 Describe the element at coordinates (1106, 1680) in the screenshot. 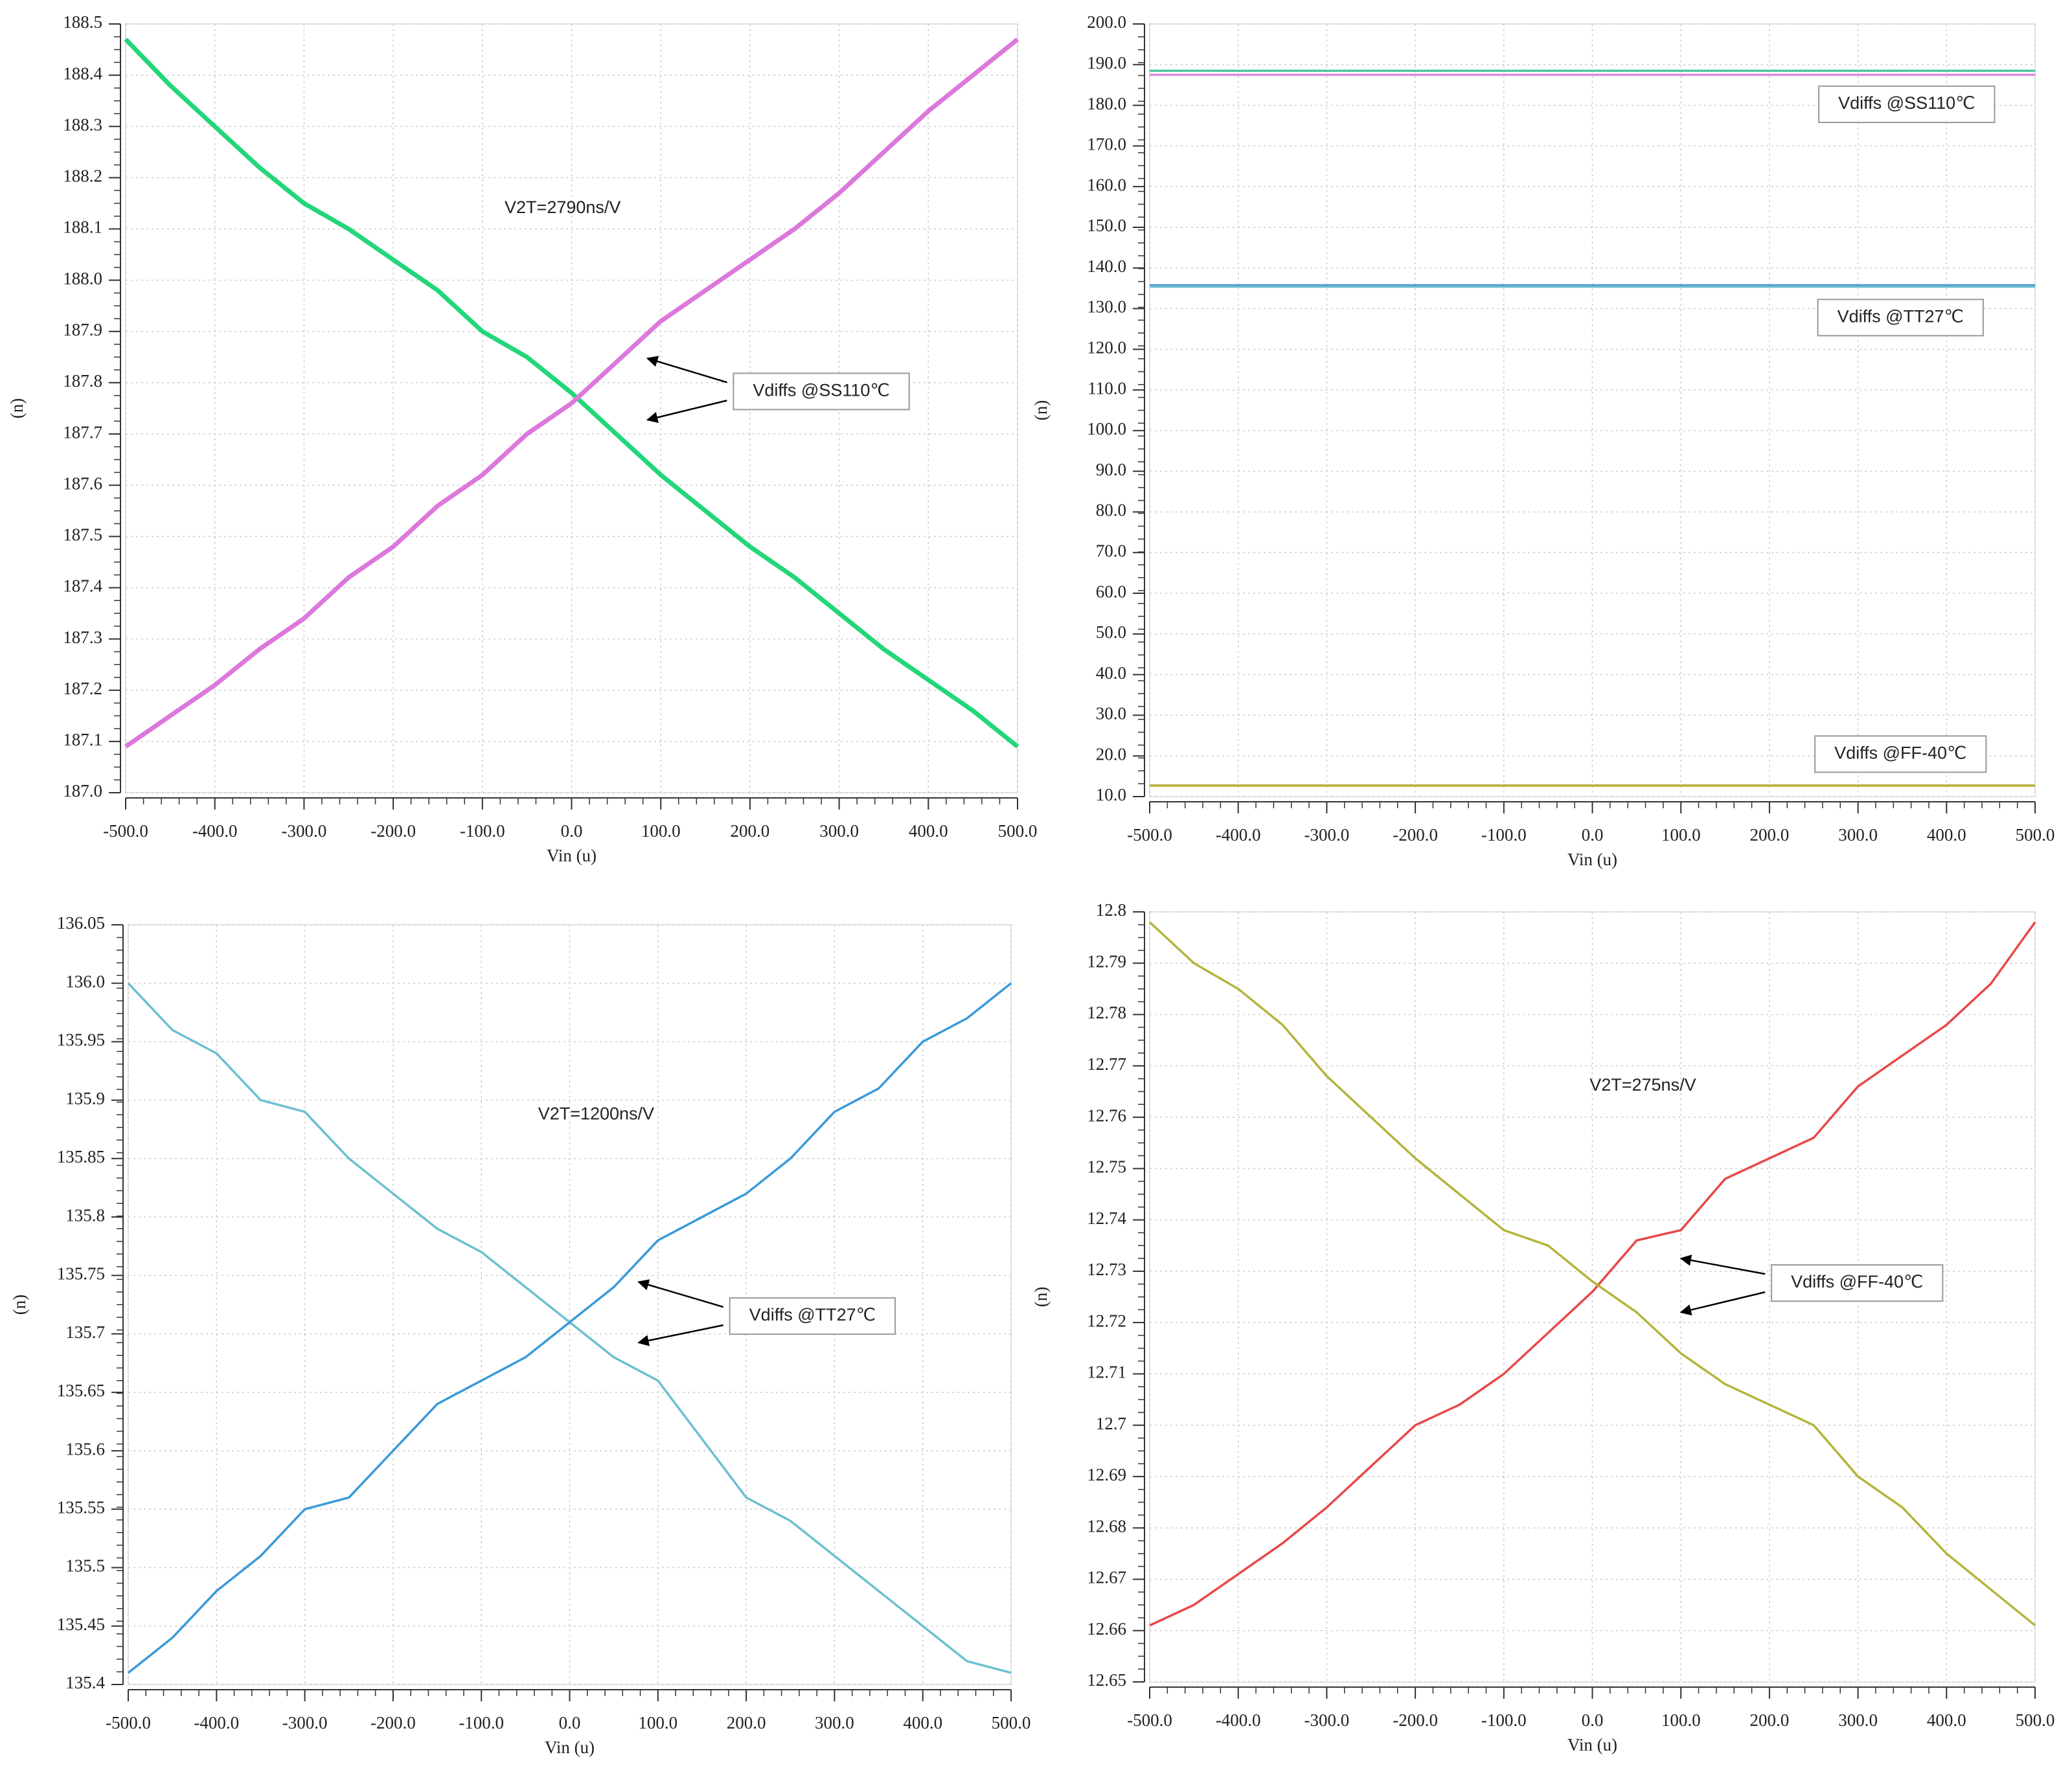

I see `y-tick-label: 12.65` at that location.